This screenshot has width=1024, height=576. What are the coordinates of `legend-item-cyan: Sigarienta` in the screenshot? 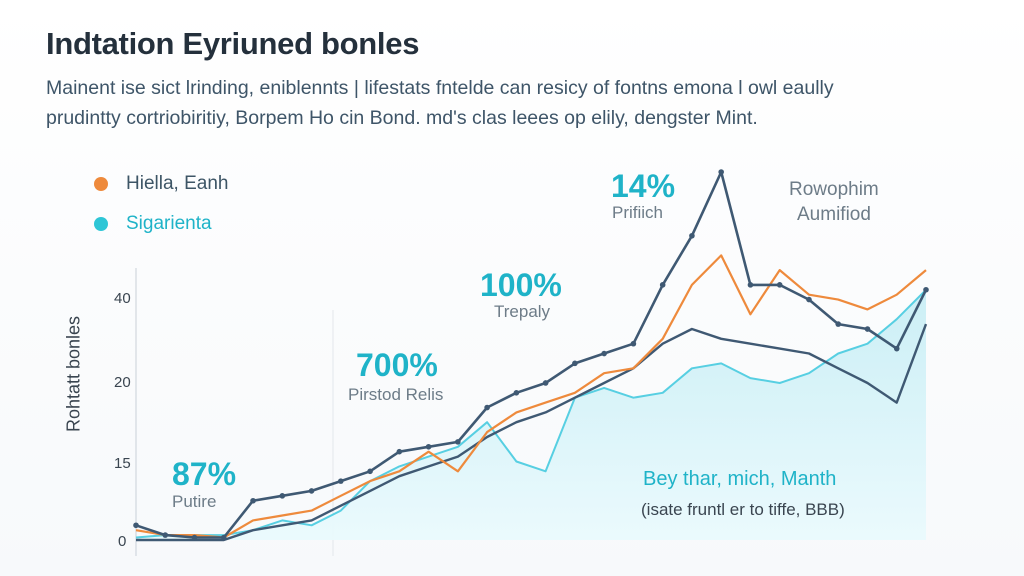 It's located at (153, 224).